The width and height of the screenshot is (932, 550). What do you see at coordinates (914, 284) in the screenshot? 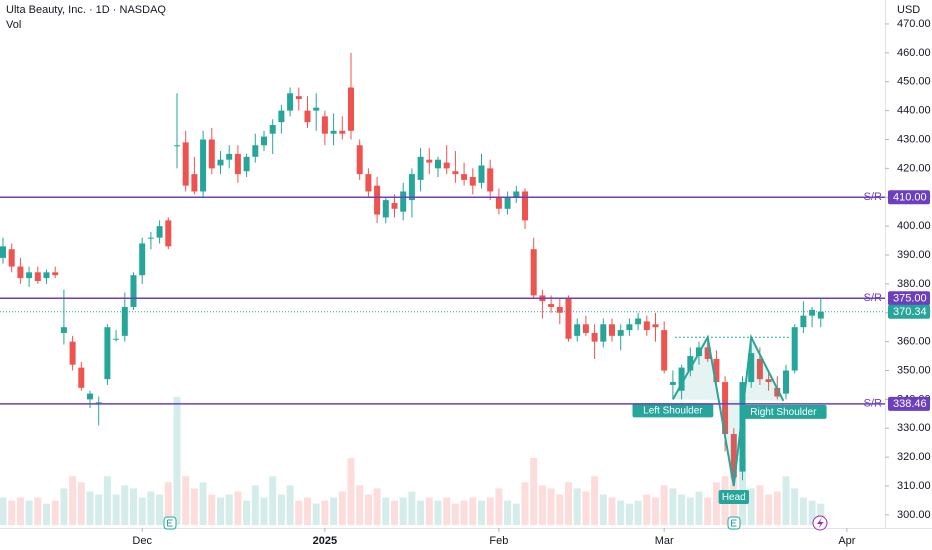
I see `y-tick-label: 380.00` at bounding box center [914, 284].